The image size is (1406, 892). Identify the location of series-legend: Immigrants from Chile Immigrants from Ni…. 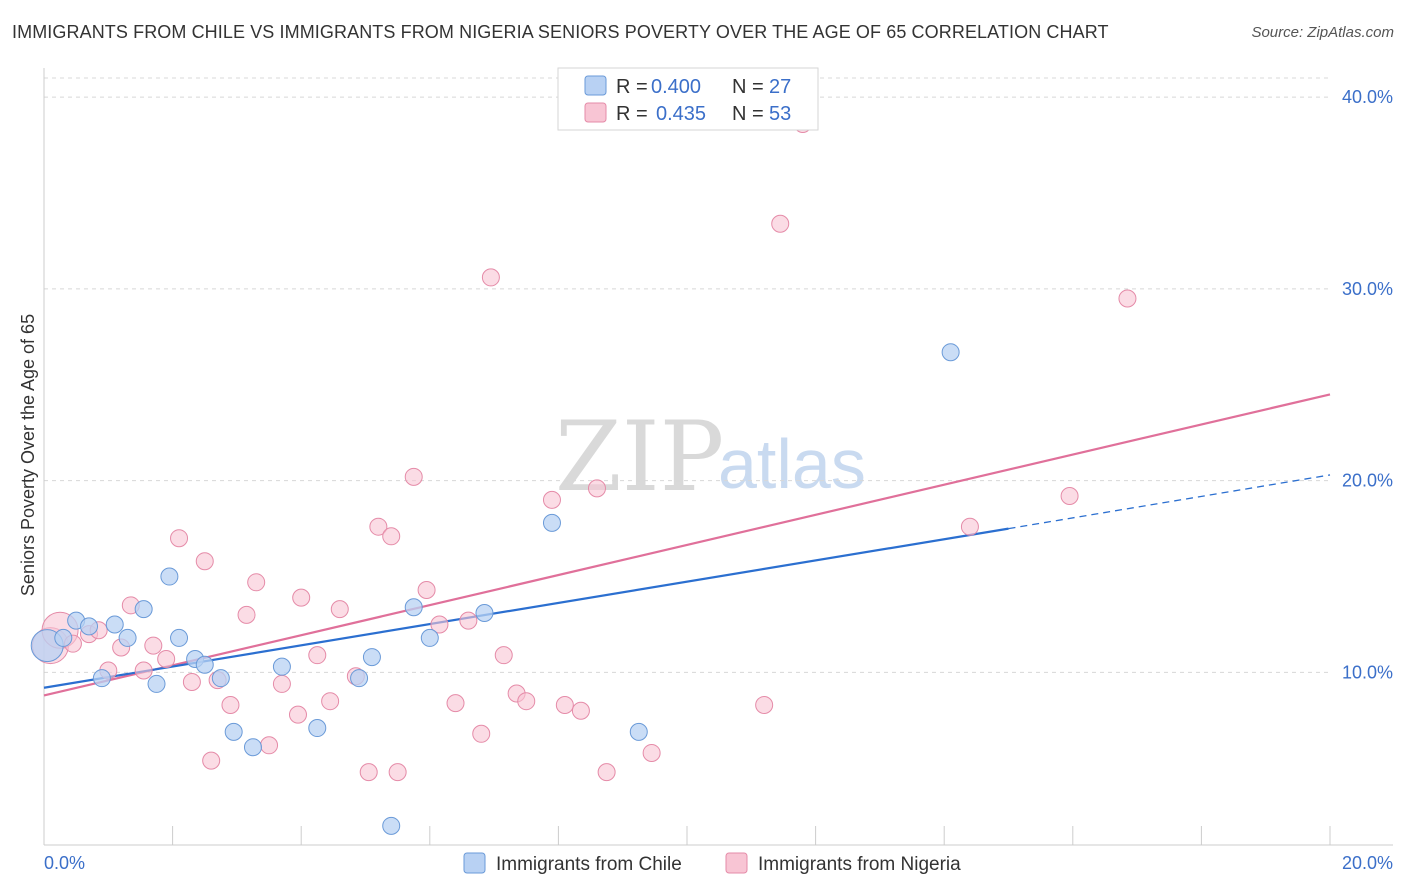
(712, 863).